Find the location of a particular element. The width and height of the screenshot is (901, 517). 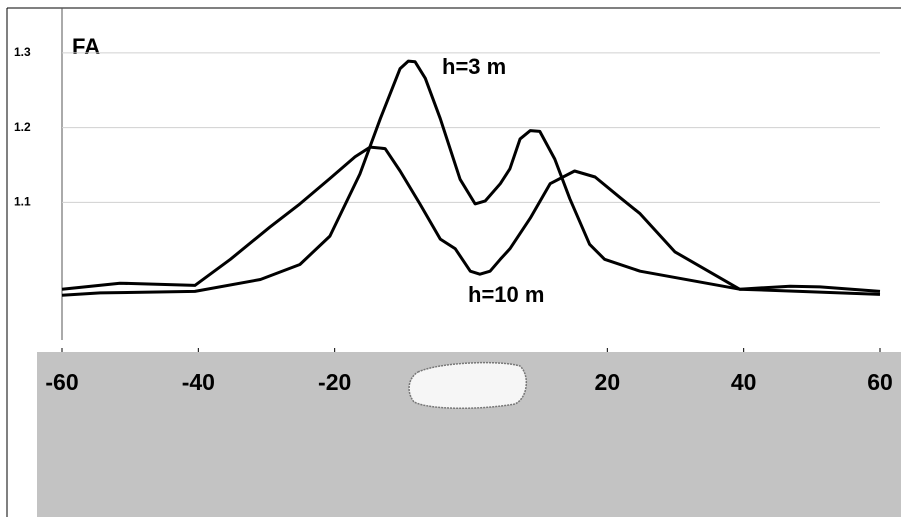

x-tick-label: -20 is located at coordinates (334, 382).